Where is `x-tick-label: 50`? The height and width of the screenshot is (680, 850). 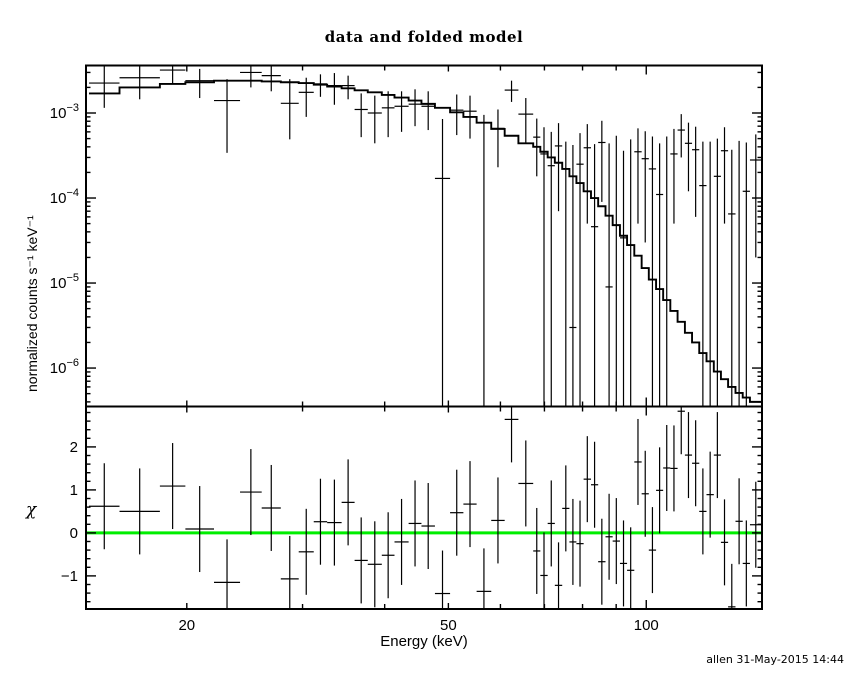 x-tick-label: 50 is located at coordinates (448, 625).